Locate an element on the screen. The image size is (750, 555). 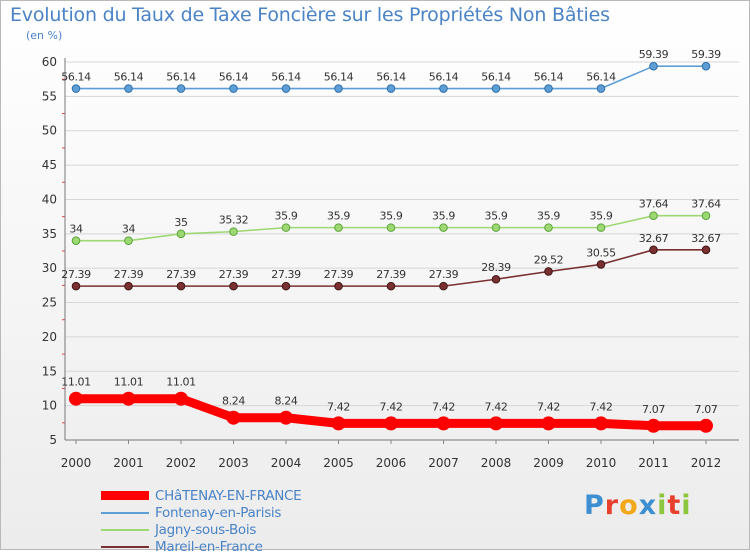
legend-swatch-fontenay-en-parisis is located at coordinates (125, 512).